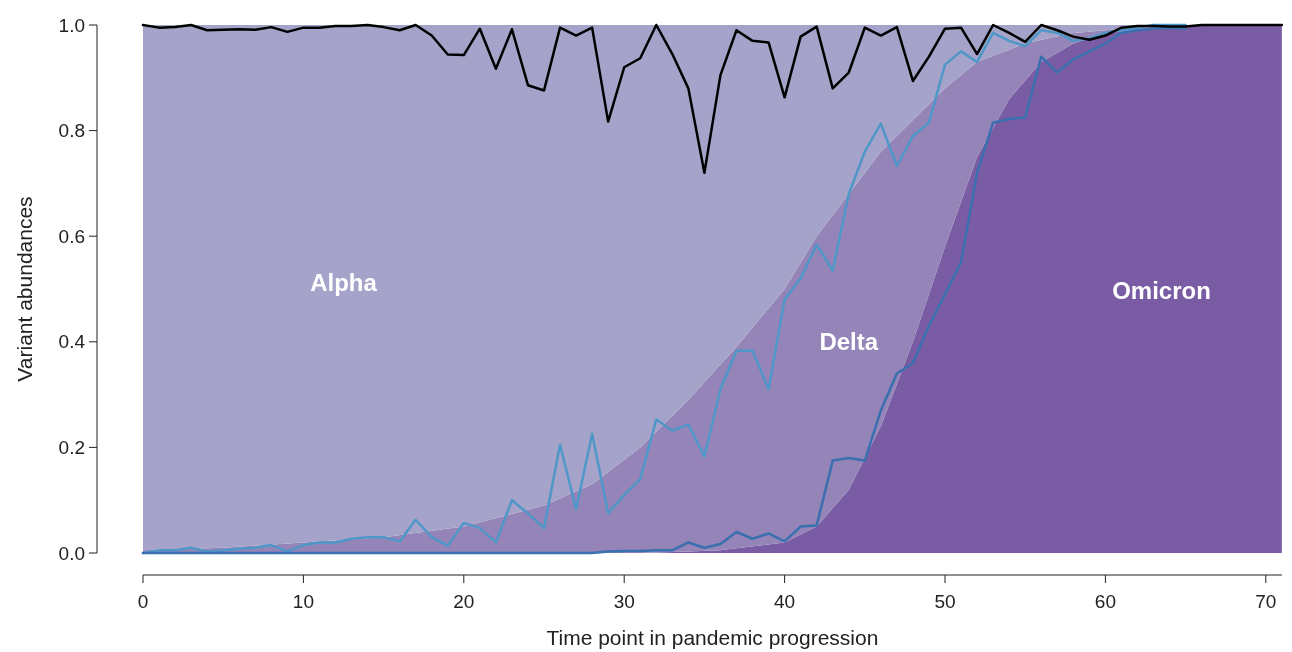 The image size is (1292, 652). Describe the element at coordinates (71, 25) in the screenshot. I see `y-tick-label: 1.0` at that location.